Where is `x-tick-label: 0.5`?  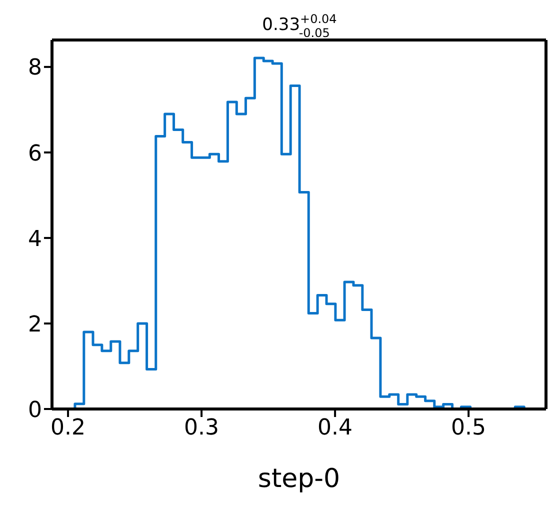
x-tick-label: 0.5 is located at coordinates (468, 428).